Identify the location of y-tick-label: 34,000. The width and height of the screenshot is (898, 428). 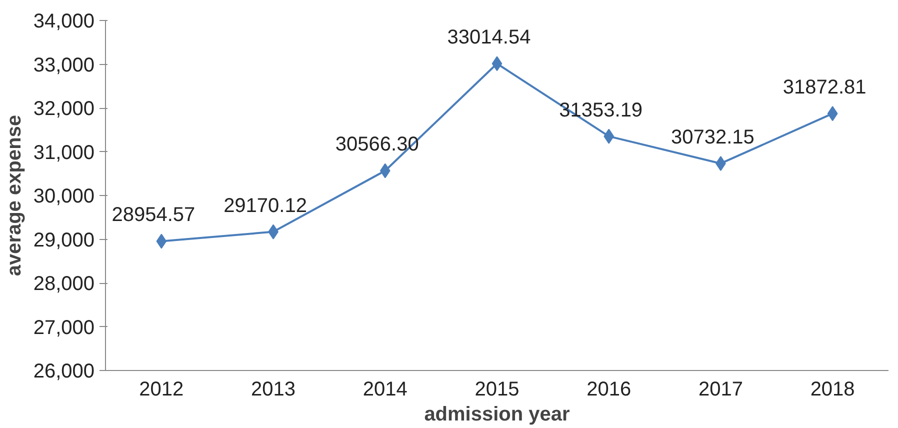
(63, 21).